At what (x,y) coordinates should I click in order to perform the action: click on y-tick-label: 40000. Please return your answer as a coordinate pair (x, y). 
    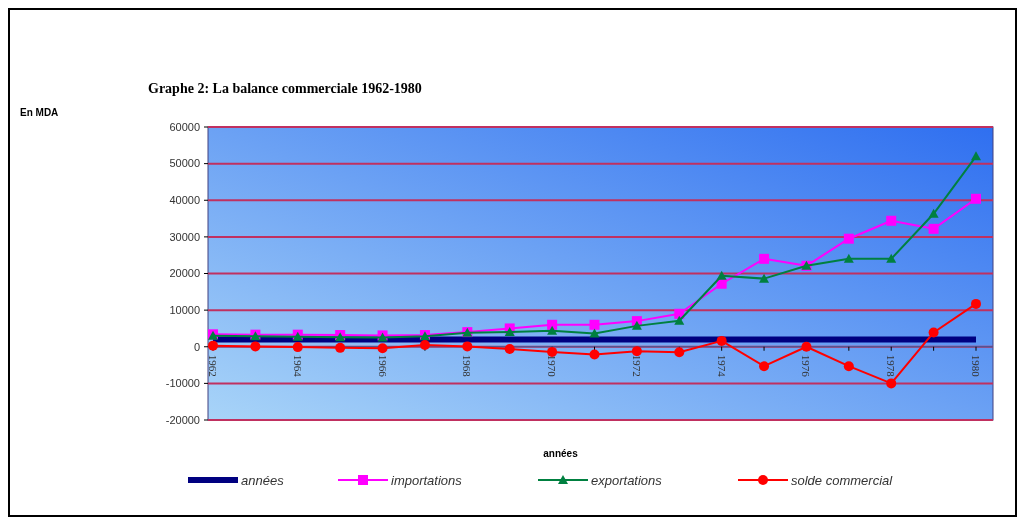
    Looking at the image, I should click on (184, 200).